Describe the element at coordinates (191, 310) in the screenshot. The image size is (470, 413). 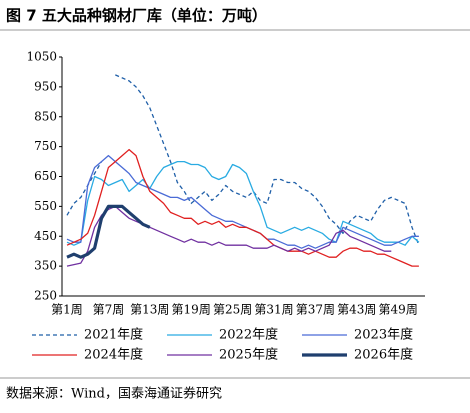
I see `x-tick-label: 第19周` at that location.